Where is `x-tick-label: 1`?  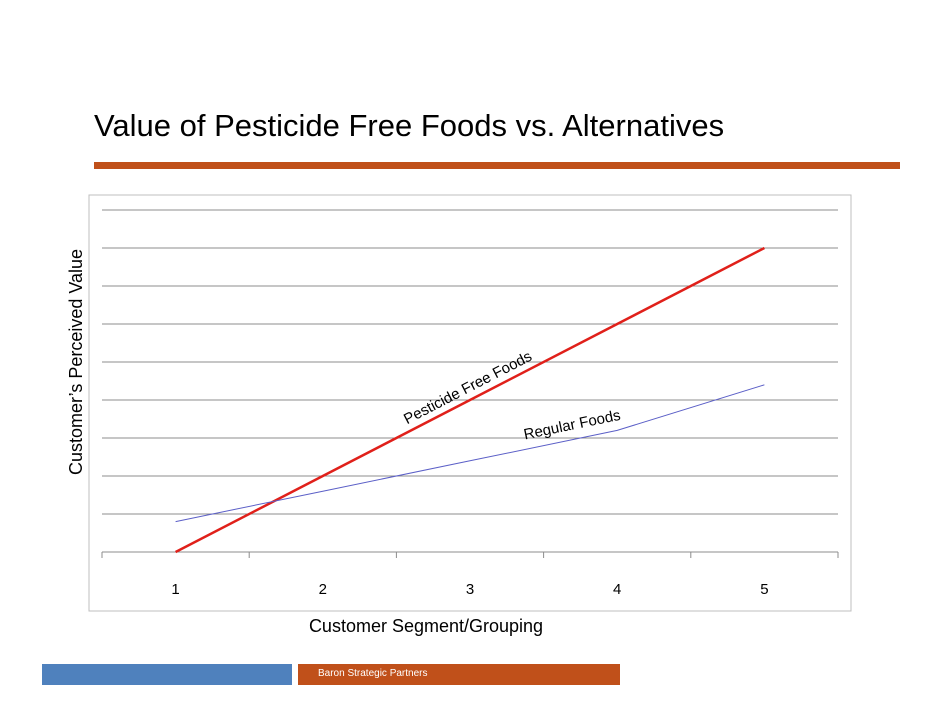
x-tick-label: 1 is located at coordinates (175, 589).